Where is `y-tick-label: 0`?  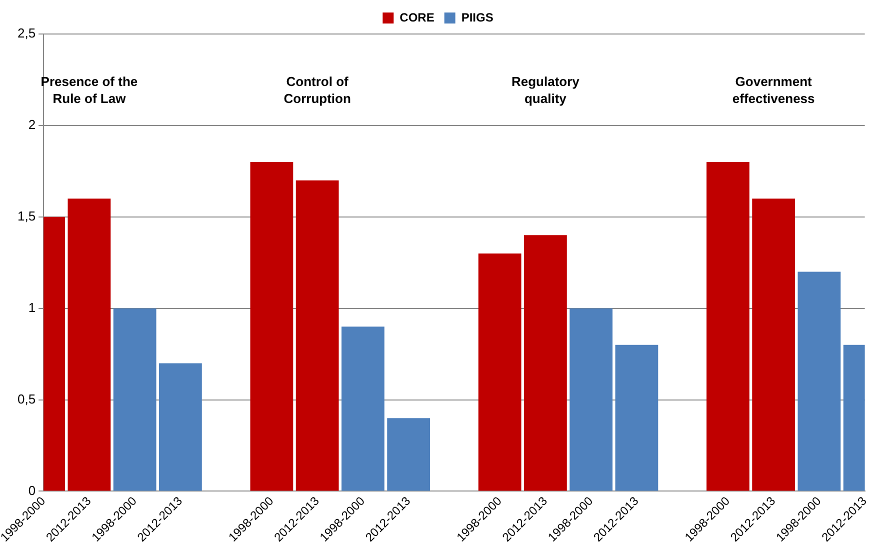
y-tick-label: 0 is located at coordinates (32, 490).